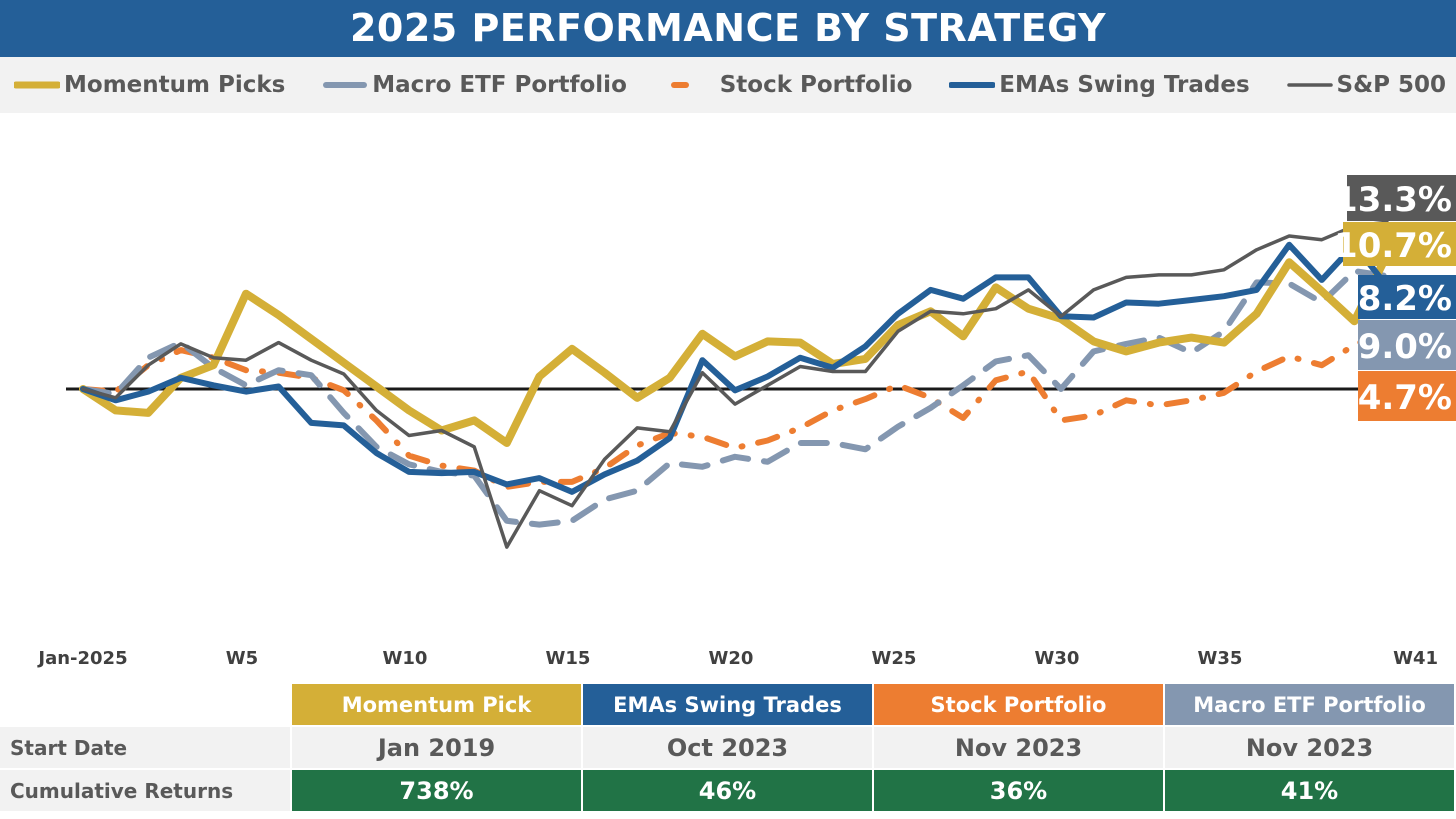 The height and width of the screenshot is (819, 1456). I want to click on legend-label: EMAs Swing Trades, so click(1124, 85).